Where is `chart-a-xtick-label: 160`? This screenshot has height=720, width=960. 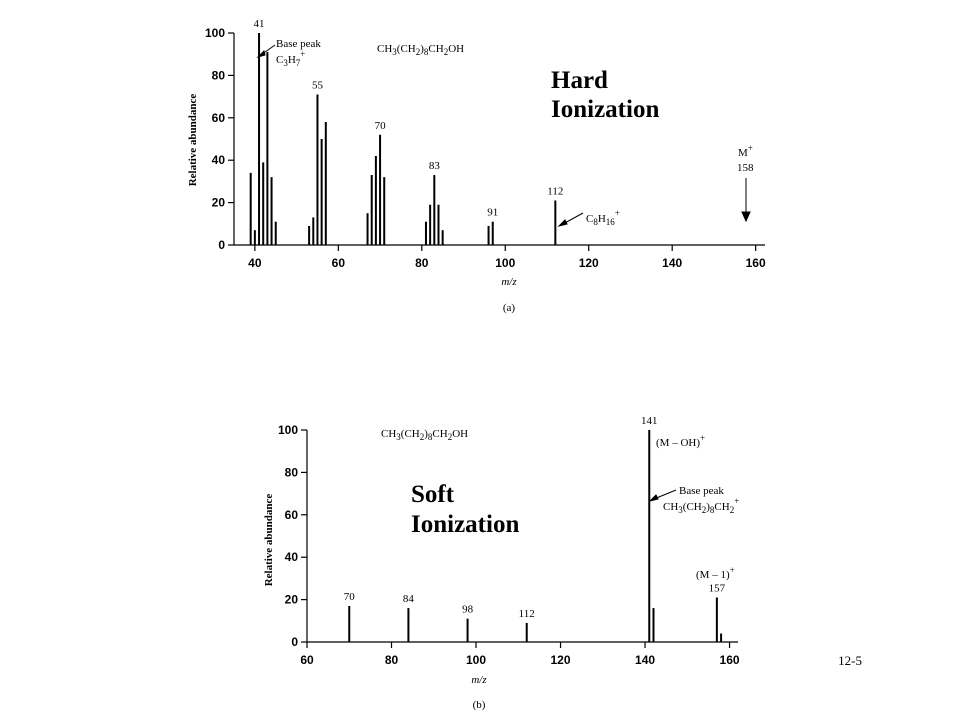
chart-a-xtick-label: 160 is located at coordinates (756, 263).